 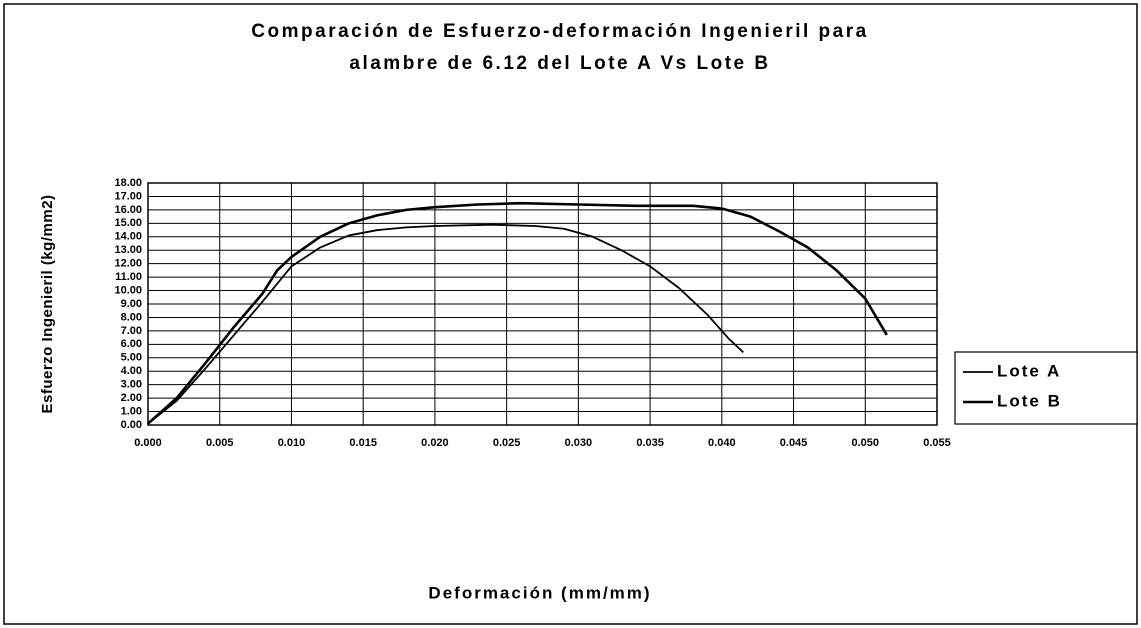 I want to click on x-tick-label: 0.040, so click(x=722, y=443).